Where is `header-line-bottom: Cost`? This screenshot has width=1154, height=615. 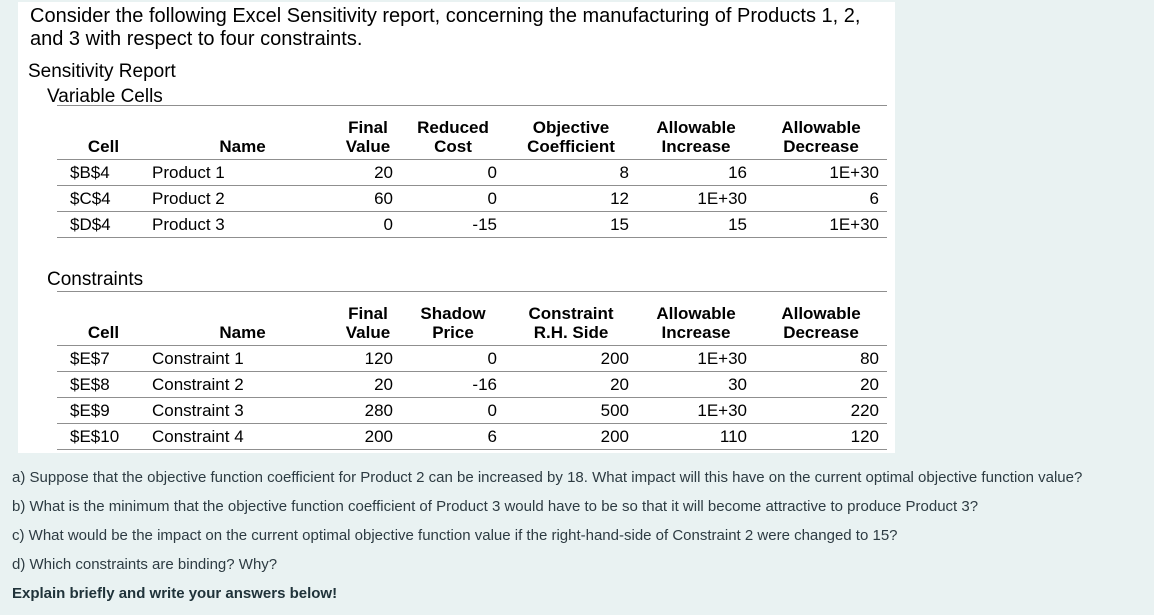 header-line-bottom: Cost is located at coordinates (453, 146).